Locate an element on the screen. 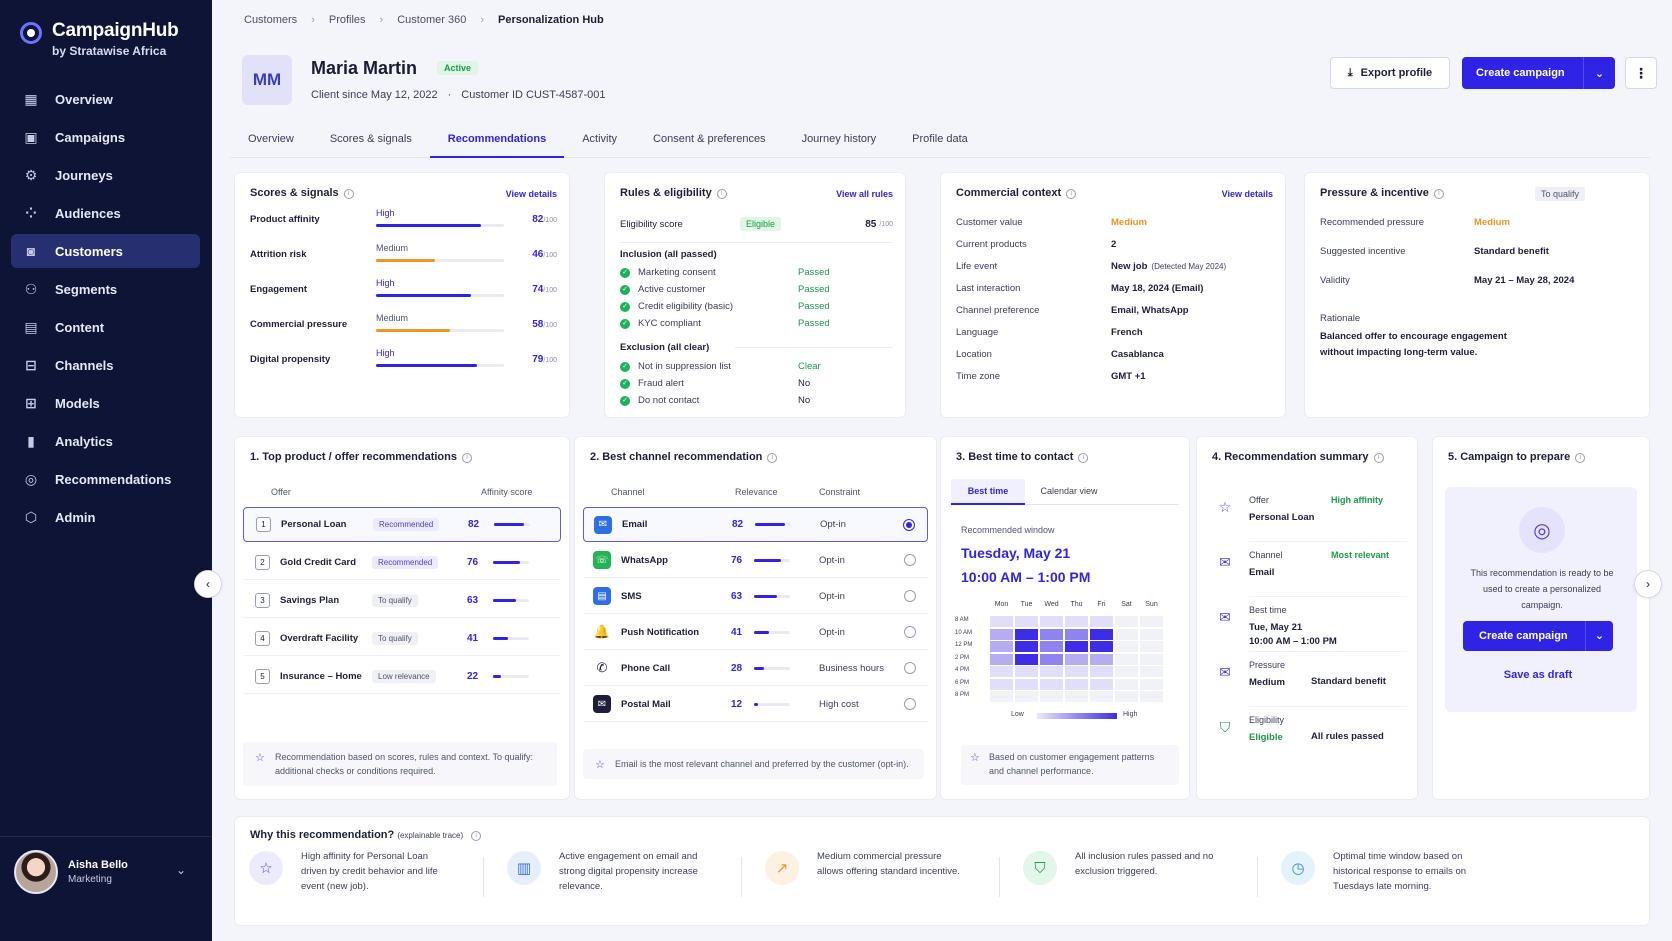 The width and height of the screenshot is (1672, 941). tab-consent-preferences: Consent & preferences is located at coordinates (709, 139).